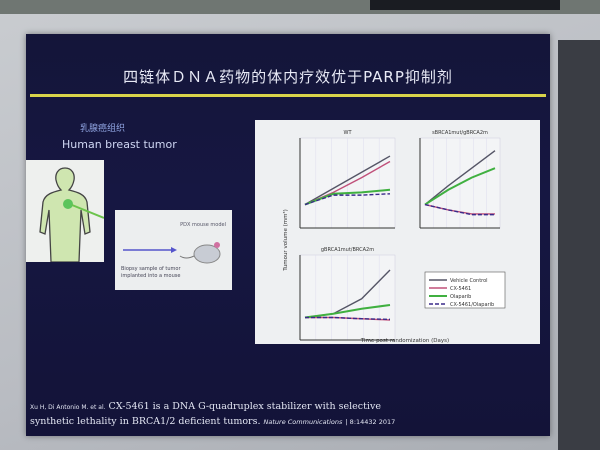 This screenshot has height=450, width=600. I want to click on biopsy-caption-line1: Biopsy sample of tumor, so click(151, 269).